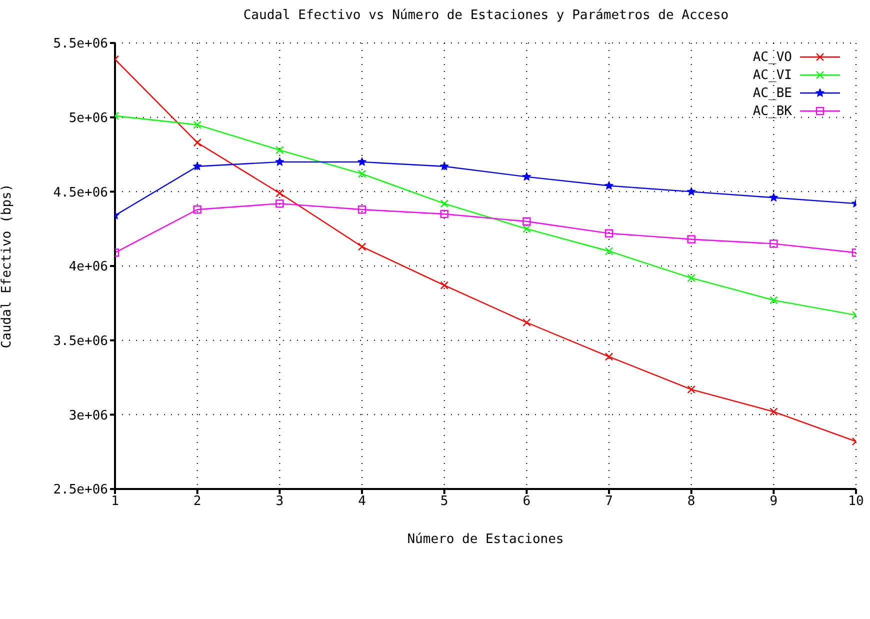  Describe the element at coordinates (80, 341) in the screenshot. I see `y-tick-label: 3.5e+06` at that location.